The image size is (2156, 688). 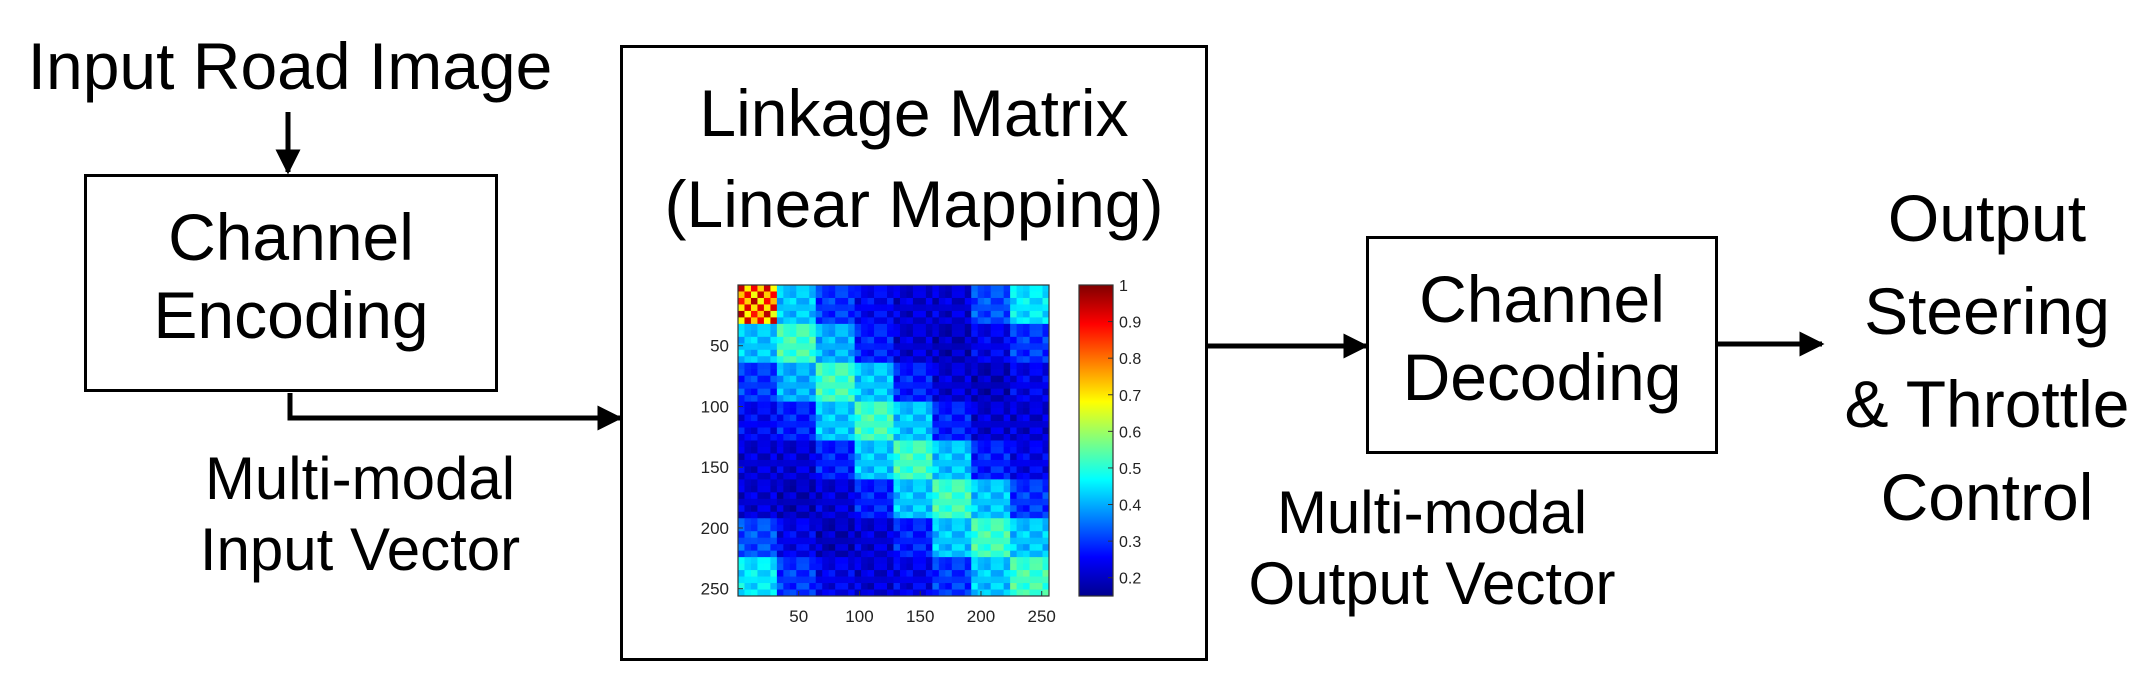 What do you see at coordinates (1130, 432) in the screenshot?
I see `colorbar-tick-label: 0.6` at bounding box center [1130, 432].